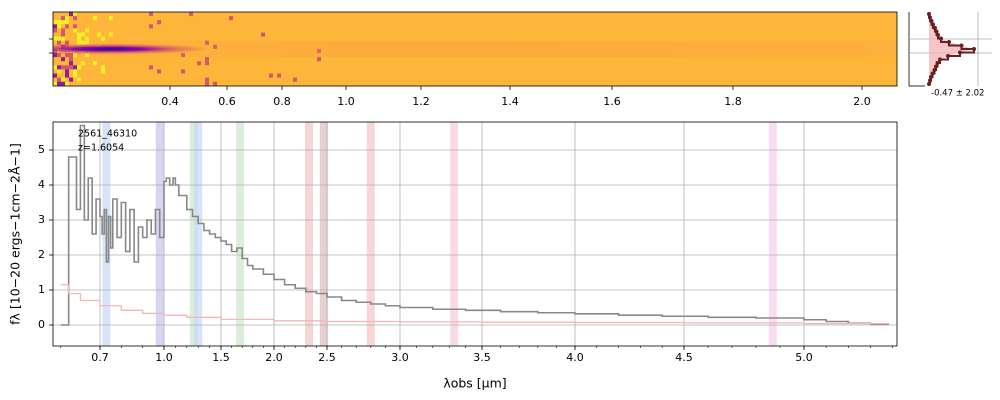 Image resolution: width=1000 pixels, height=400 pixels. I want to click on x-tick-label: 4.5, so click(684, 357).